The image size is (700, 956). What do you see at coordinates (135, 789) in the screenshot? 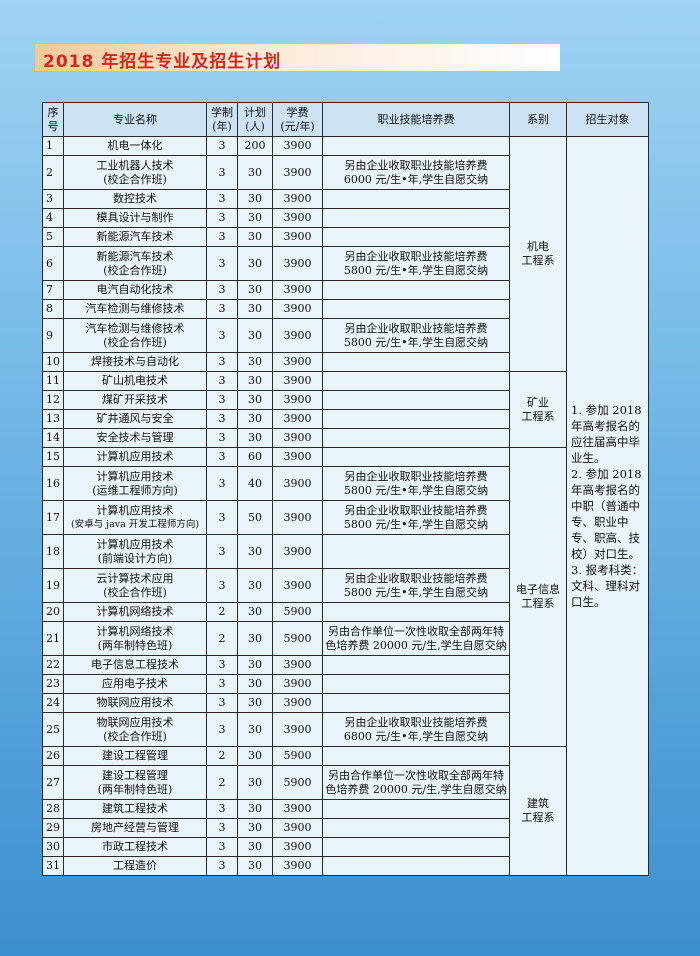
I see `text-line: (两年制特色班)` at bounding box center [135, 789].